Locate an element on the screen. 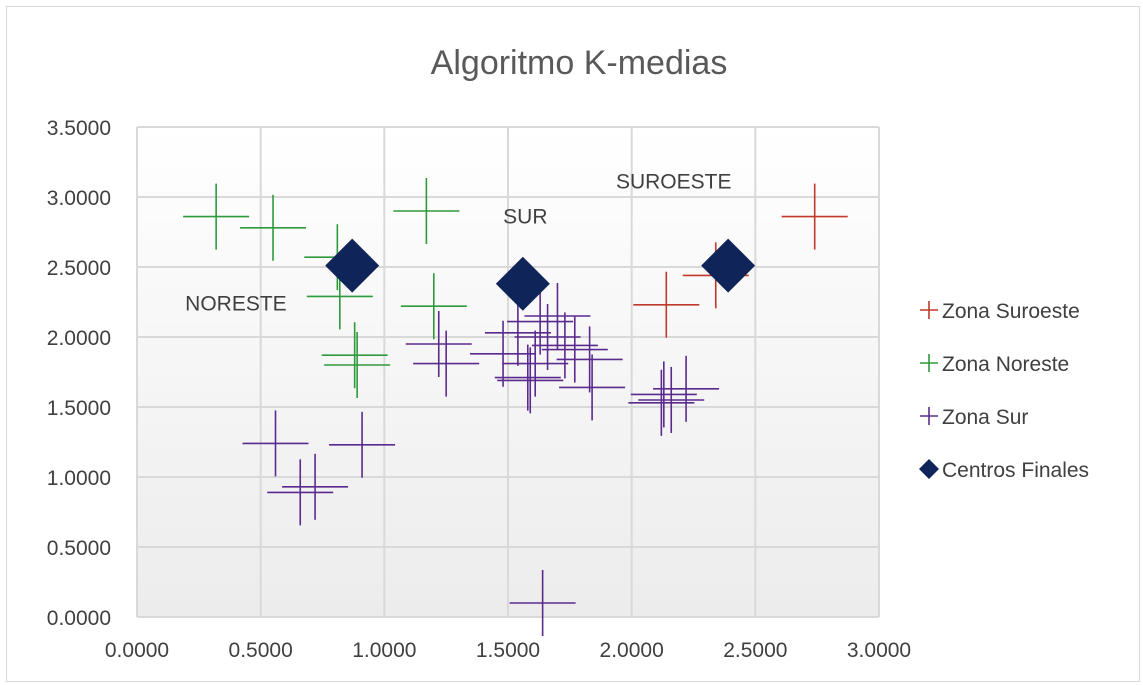 The width and height of the screenshot is (1143, 685). x-tick-label: 1.5000 is located at coordinates (508, 650).